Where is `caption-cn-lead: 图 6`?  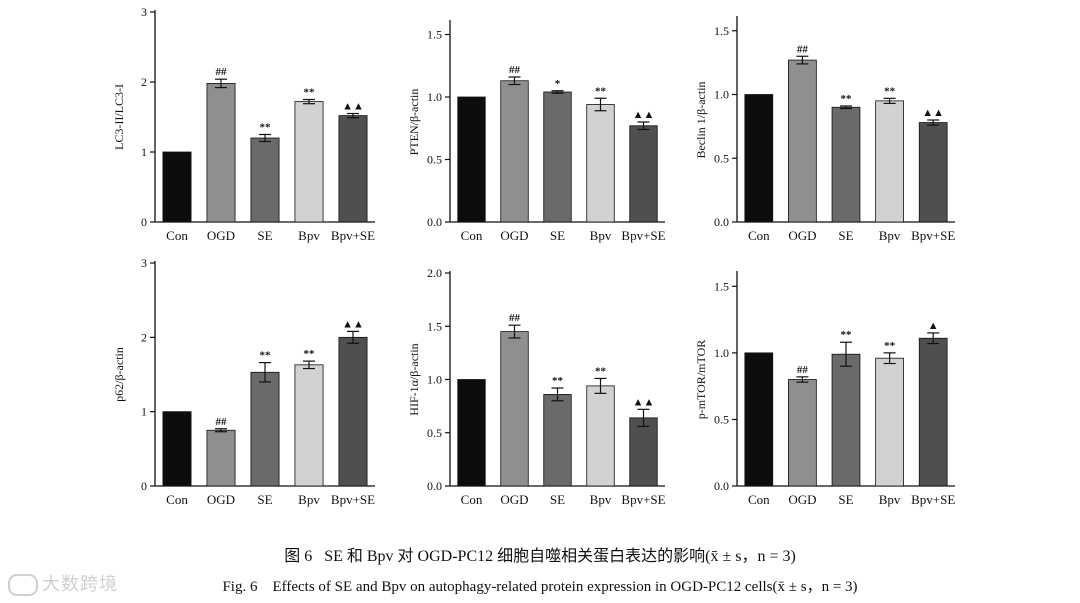
caption-cn-lead: 图 6 is located at coordinates (298, 556).